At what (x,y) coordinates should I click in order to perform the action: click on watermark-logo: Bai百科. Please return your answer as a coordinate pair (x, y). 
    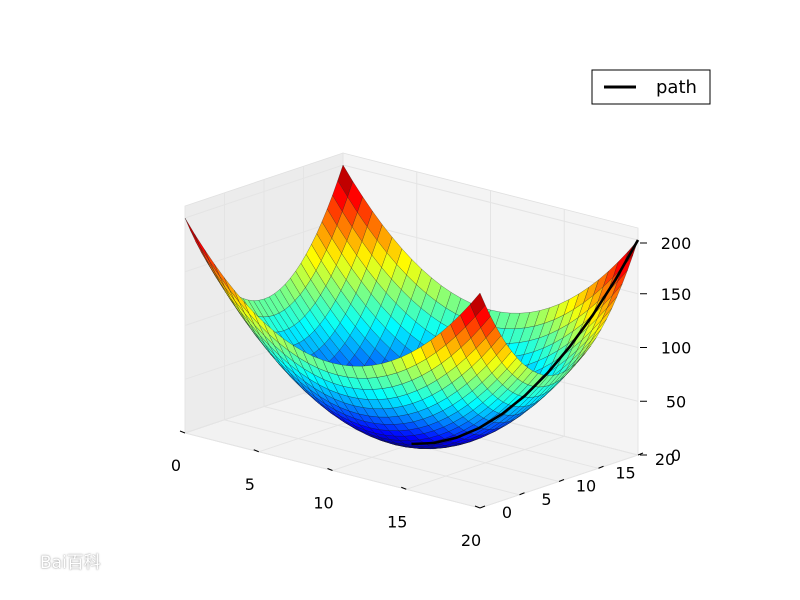
    Looking at the image, I should click on (70, 563).